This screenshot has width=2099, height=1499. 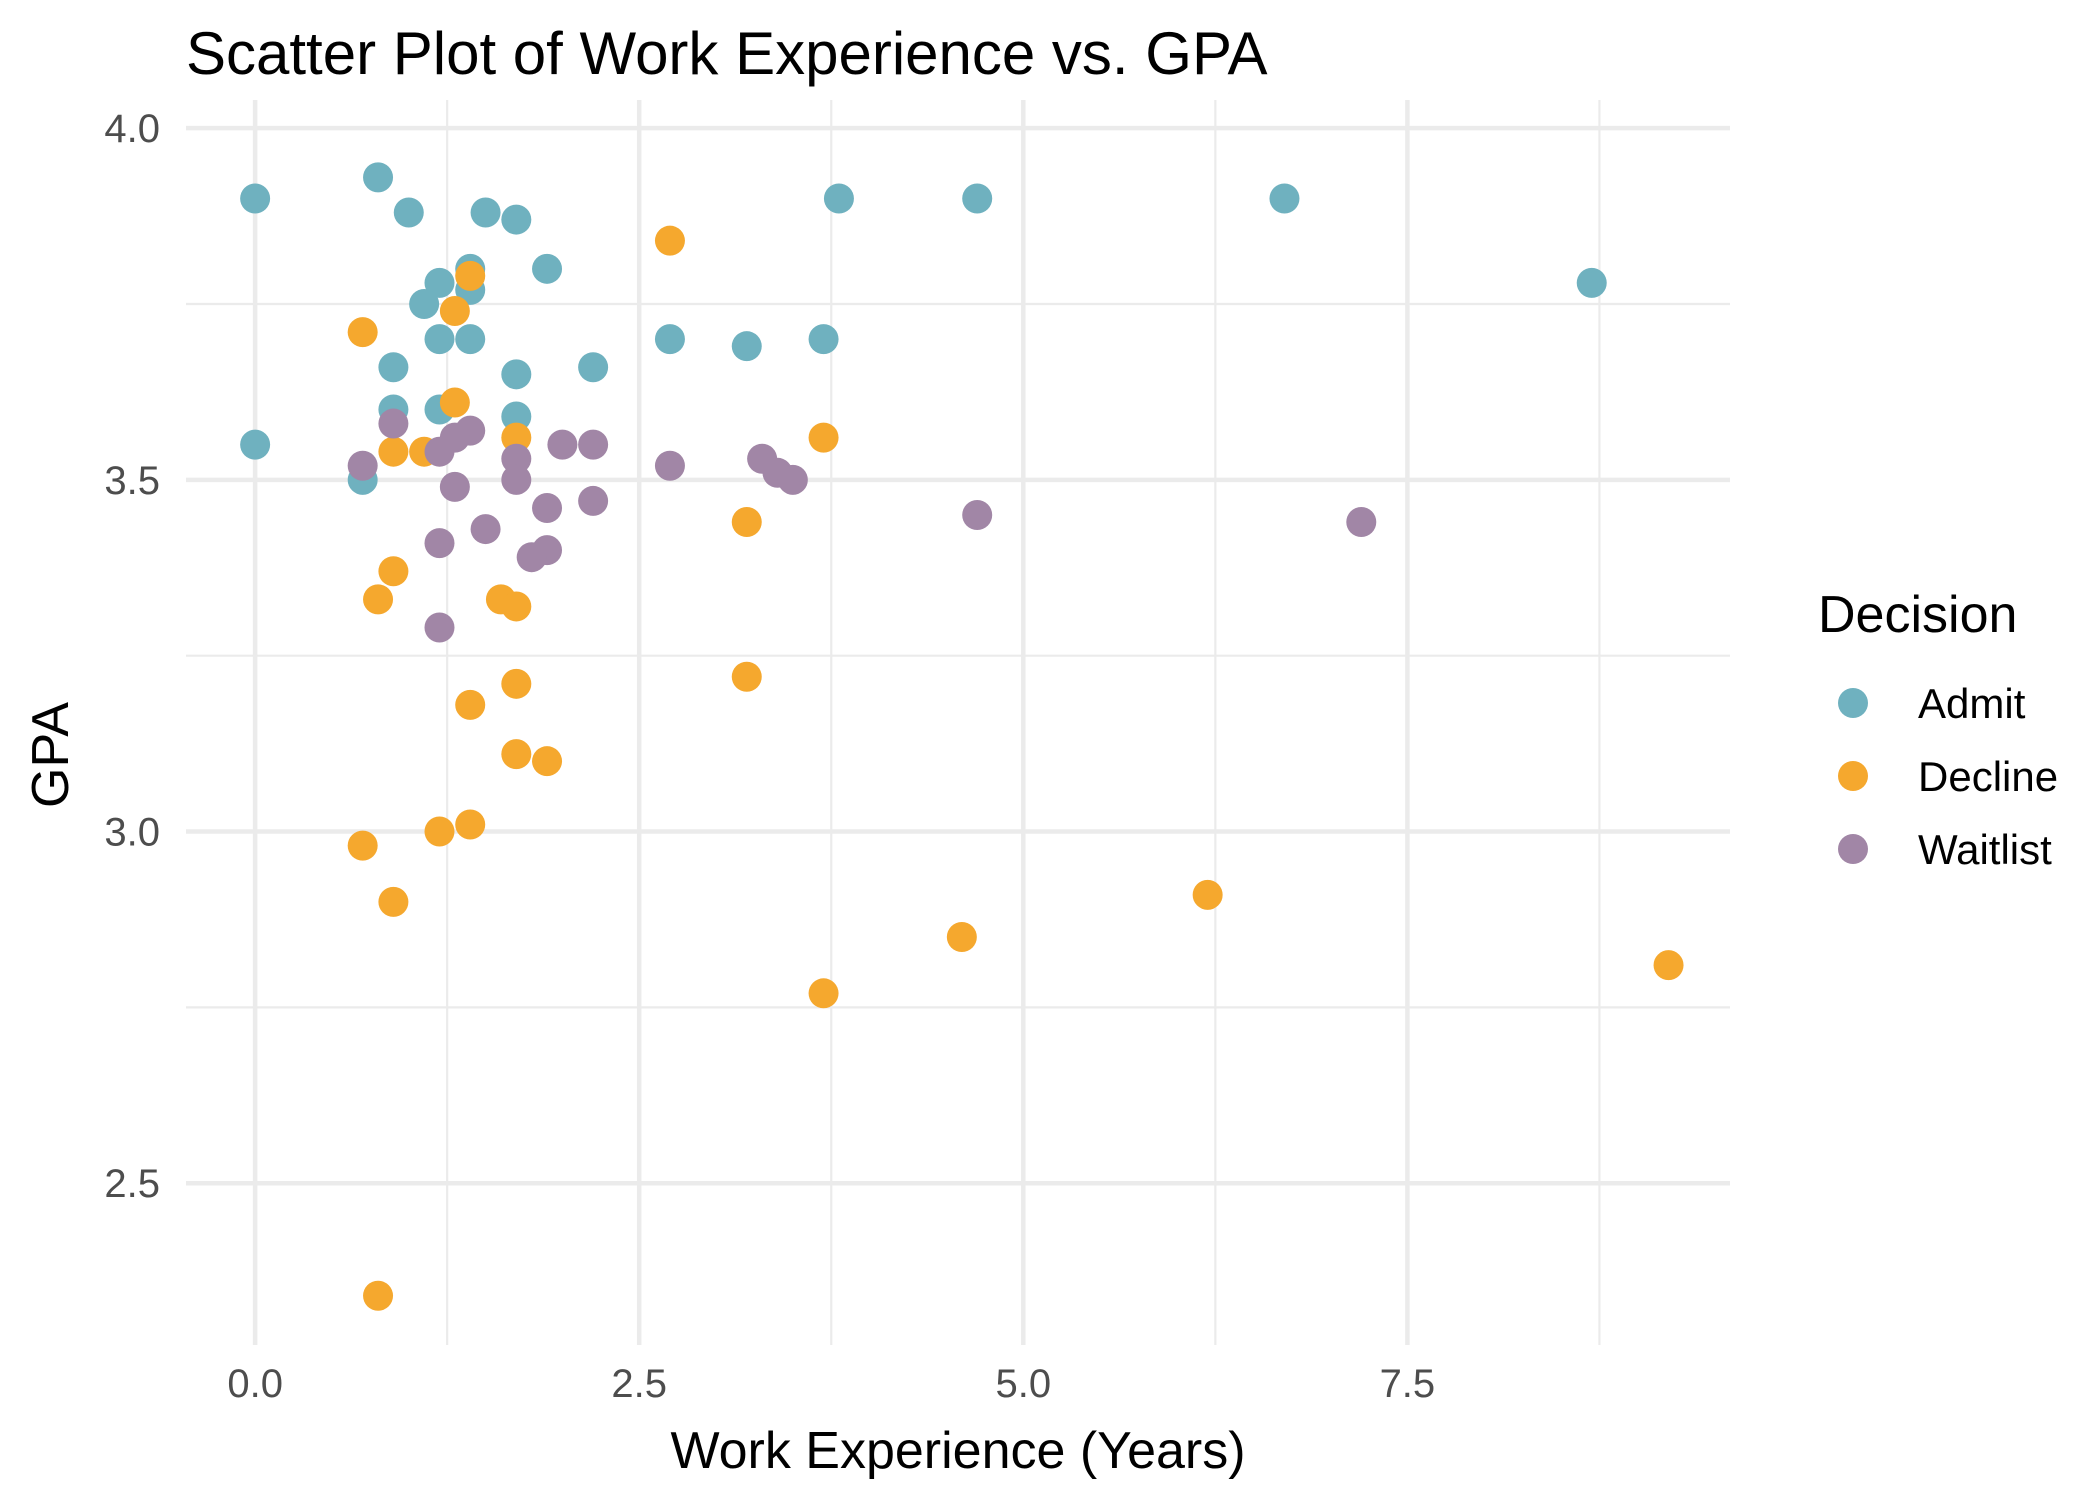 I want to click on y-axis-title: GPA, so click(x=51, y=755).